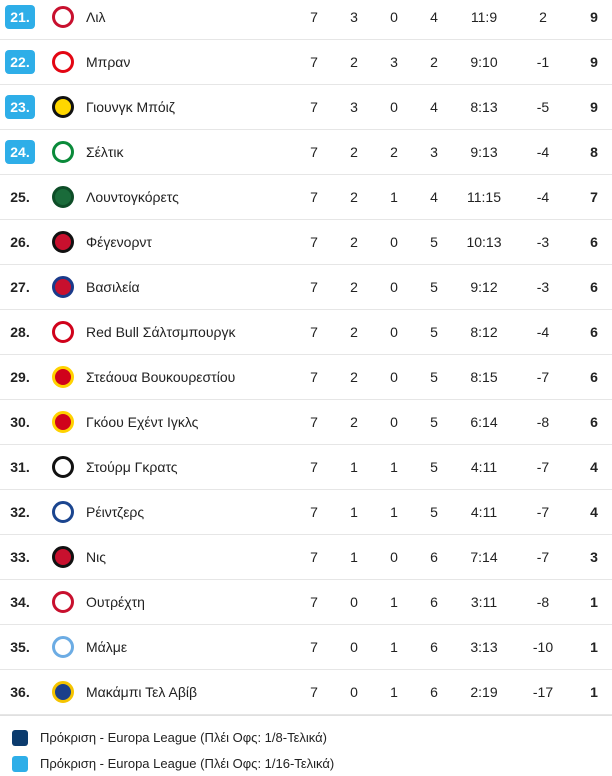  What do you see at coordinates (161, 332) in the screenshot?
I see `team-name: Red Bull Σάλτσμπουργκ` at bounding box center [161, 332].